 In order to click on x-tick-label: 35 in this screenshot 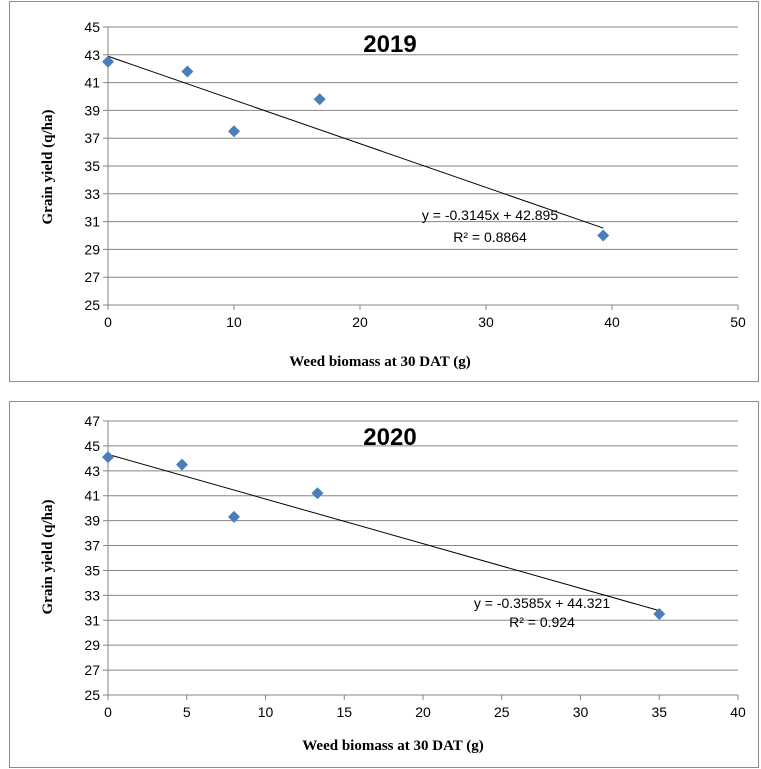, I will do `click(659, 712)`.